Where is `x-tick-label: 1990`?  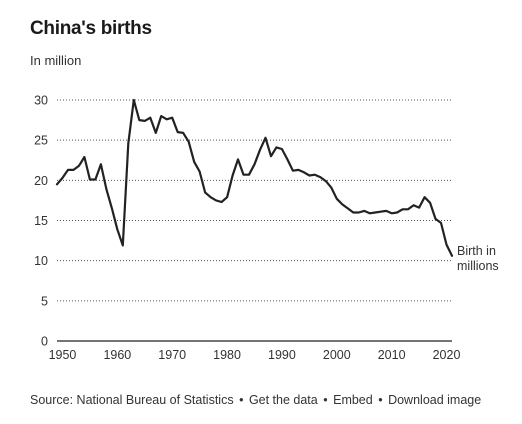
x-tick-label: 1990 is located at coordinates (282, 355).